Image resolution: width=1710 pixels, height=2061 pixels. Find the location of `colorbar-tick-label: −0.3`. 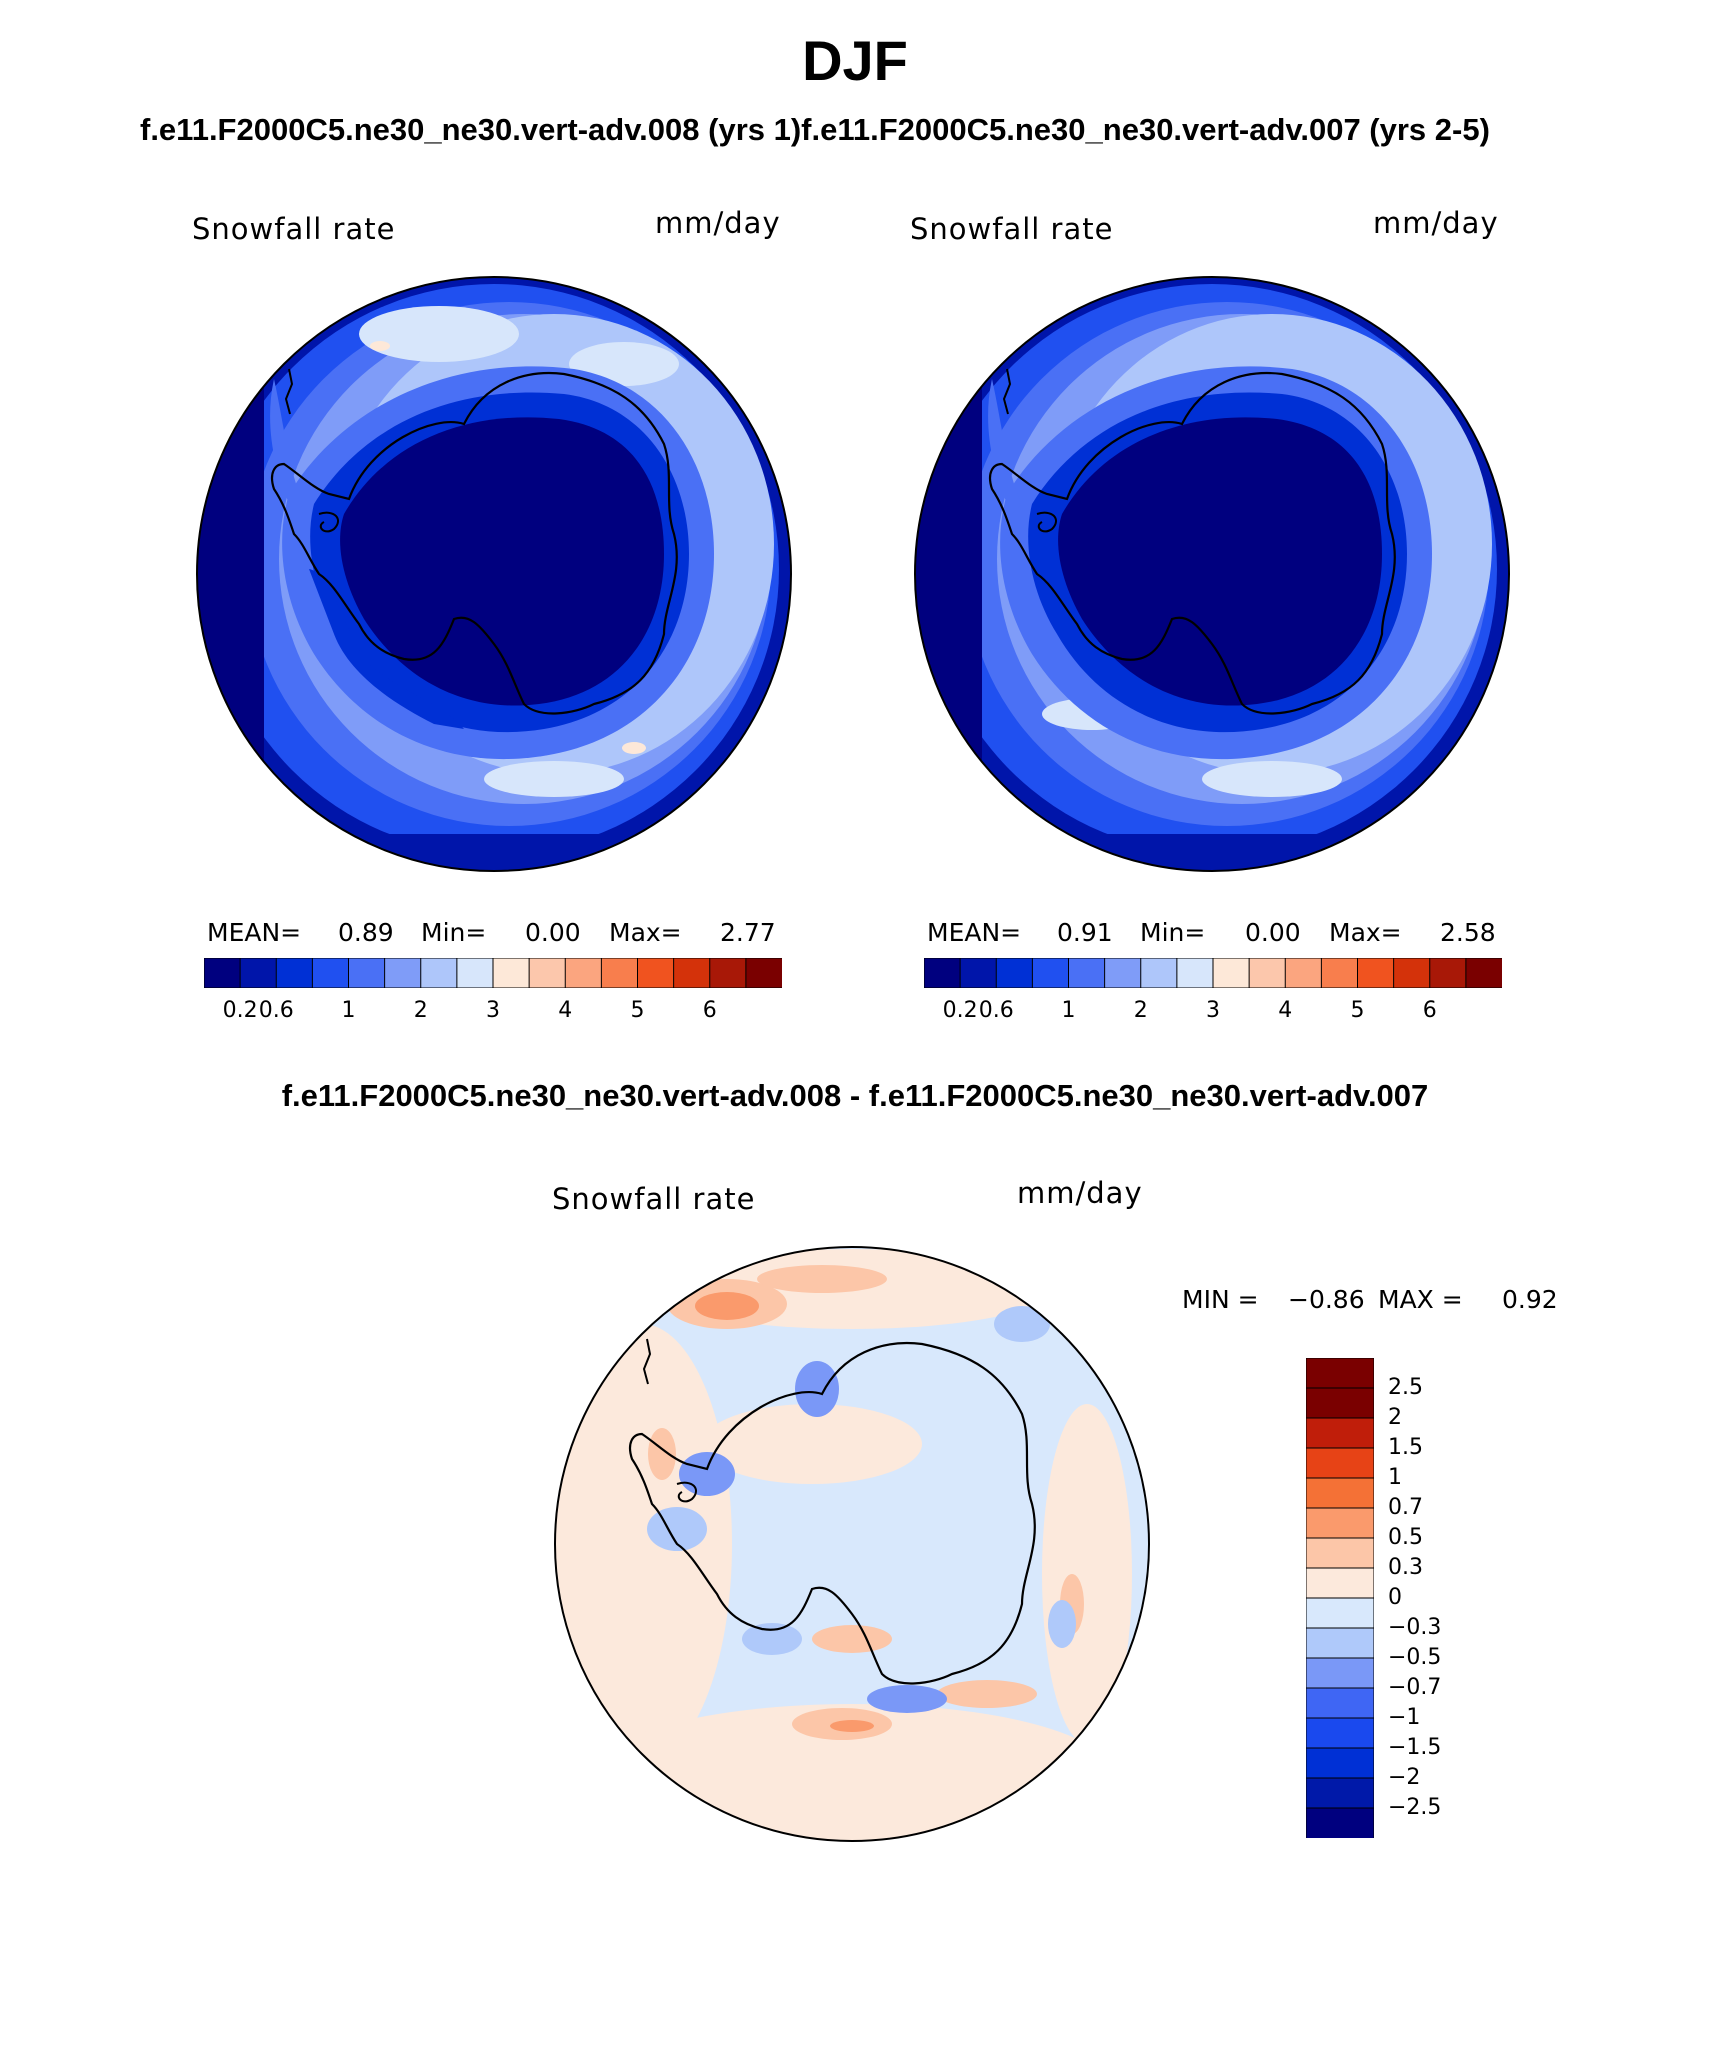

colorbar-tick-label: −0.3 is located at coordinates (1415, 1627).